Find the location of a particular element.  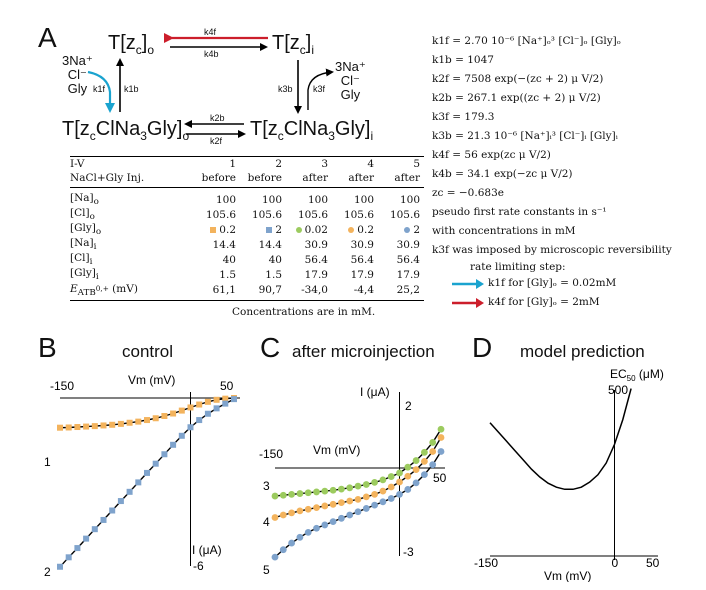

eq-k4b: k4b = 34.1 exp(−zc μ V/2) is located at coordinates (502, 174).